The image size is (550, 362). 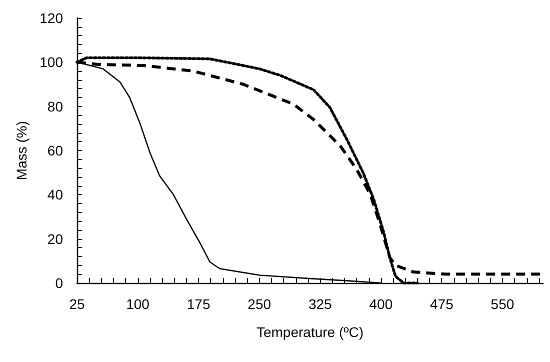 I want to click on x-tick-label: 250, so click(x=260, y=304).